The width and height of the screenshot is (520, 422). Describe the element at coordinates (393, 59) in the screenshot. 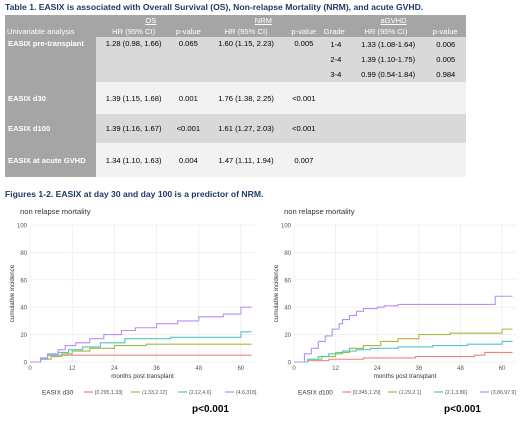

I see `gvhd-grade-row: 2-4 1.39 (1.10-1.75) 0.005` at that location.